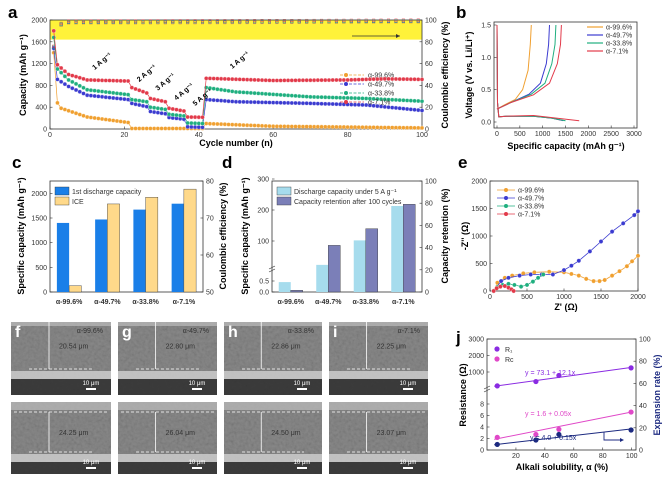 The height and width of the screenshot is (478, 668). Describe the element at coordinates (622, 440) in the screenshot. I see `j-arrow-head-icon` at that location.